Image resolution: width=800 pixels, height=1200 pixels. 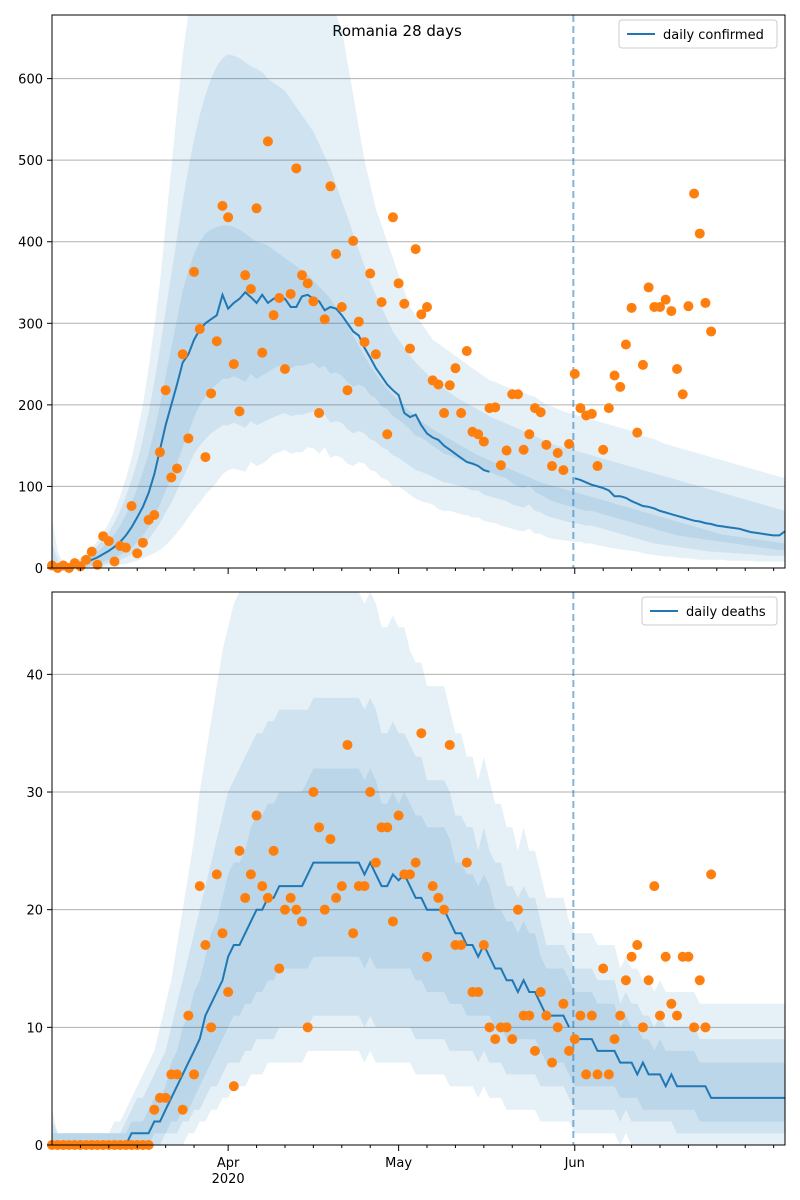 I want to click on y-tick-label: 40, so click(x=34, y=675).